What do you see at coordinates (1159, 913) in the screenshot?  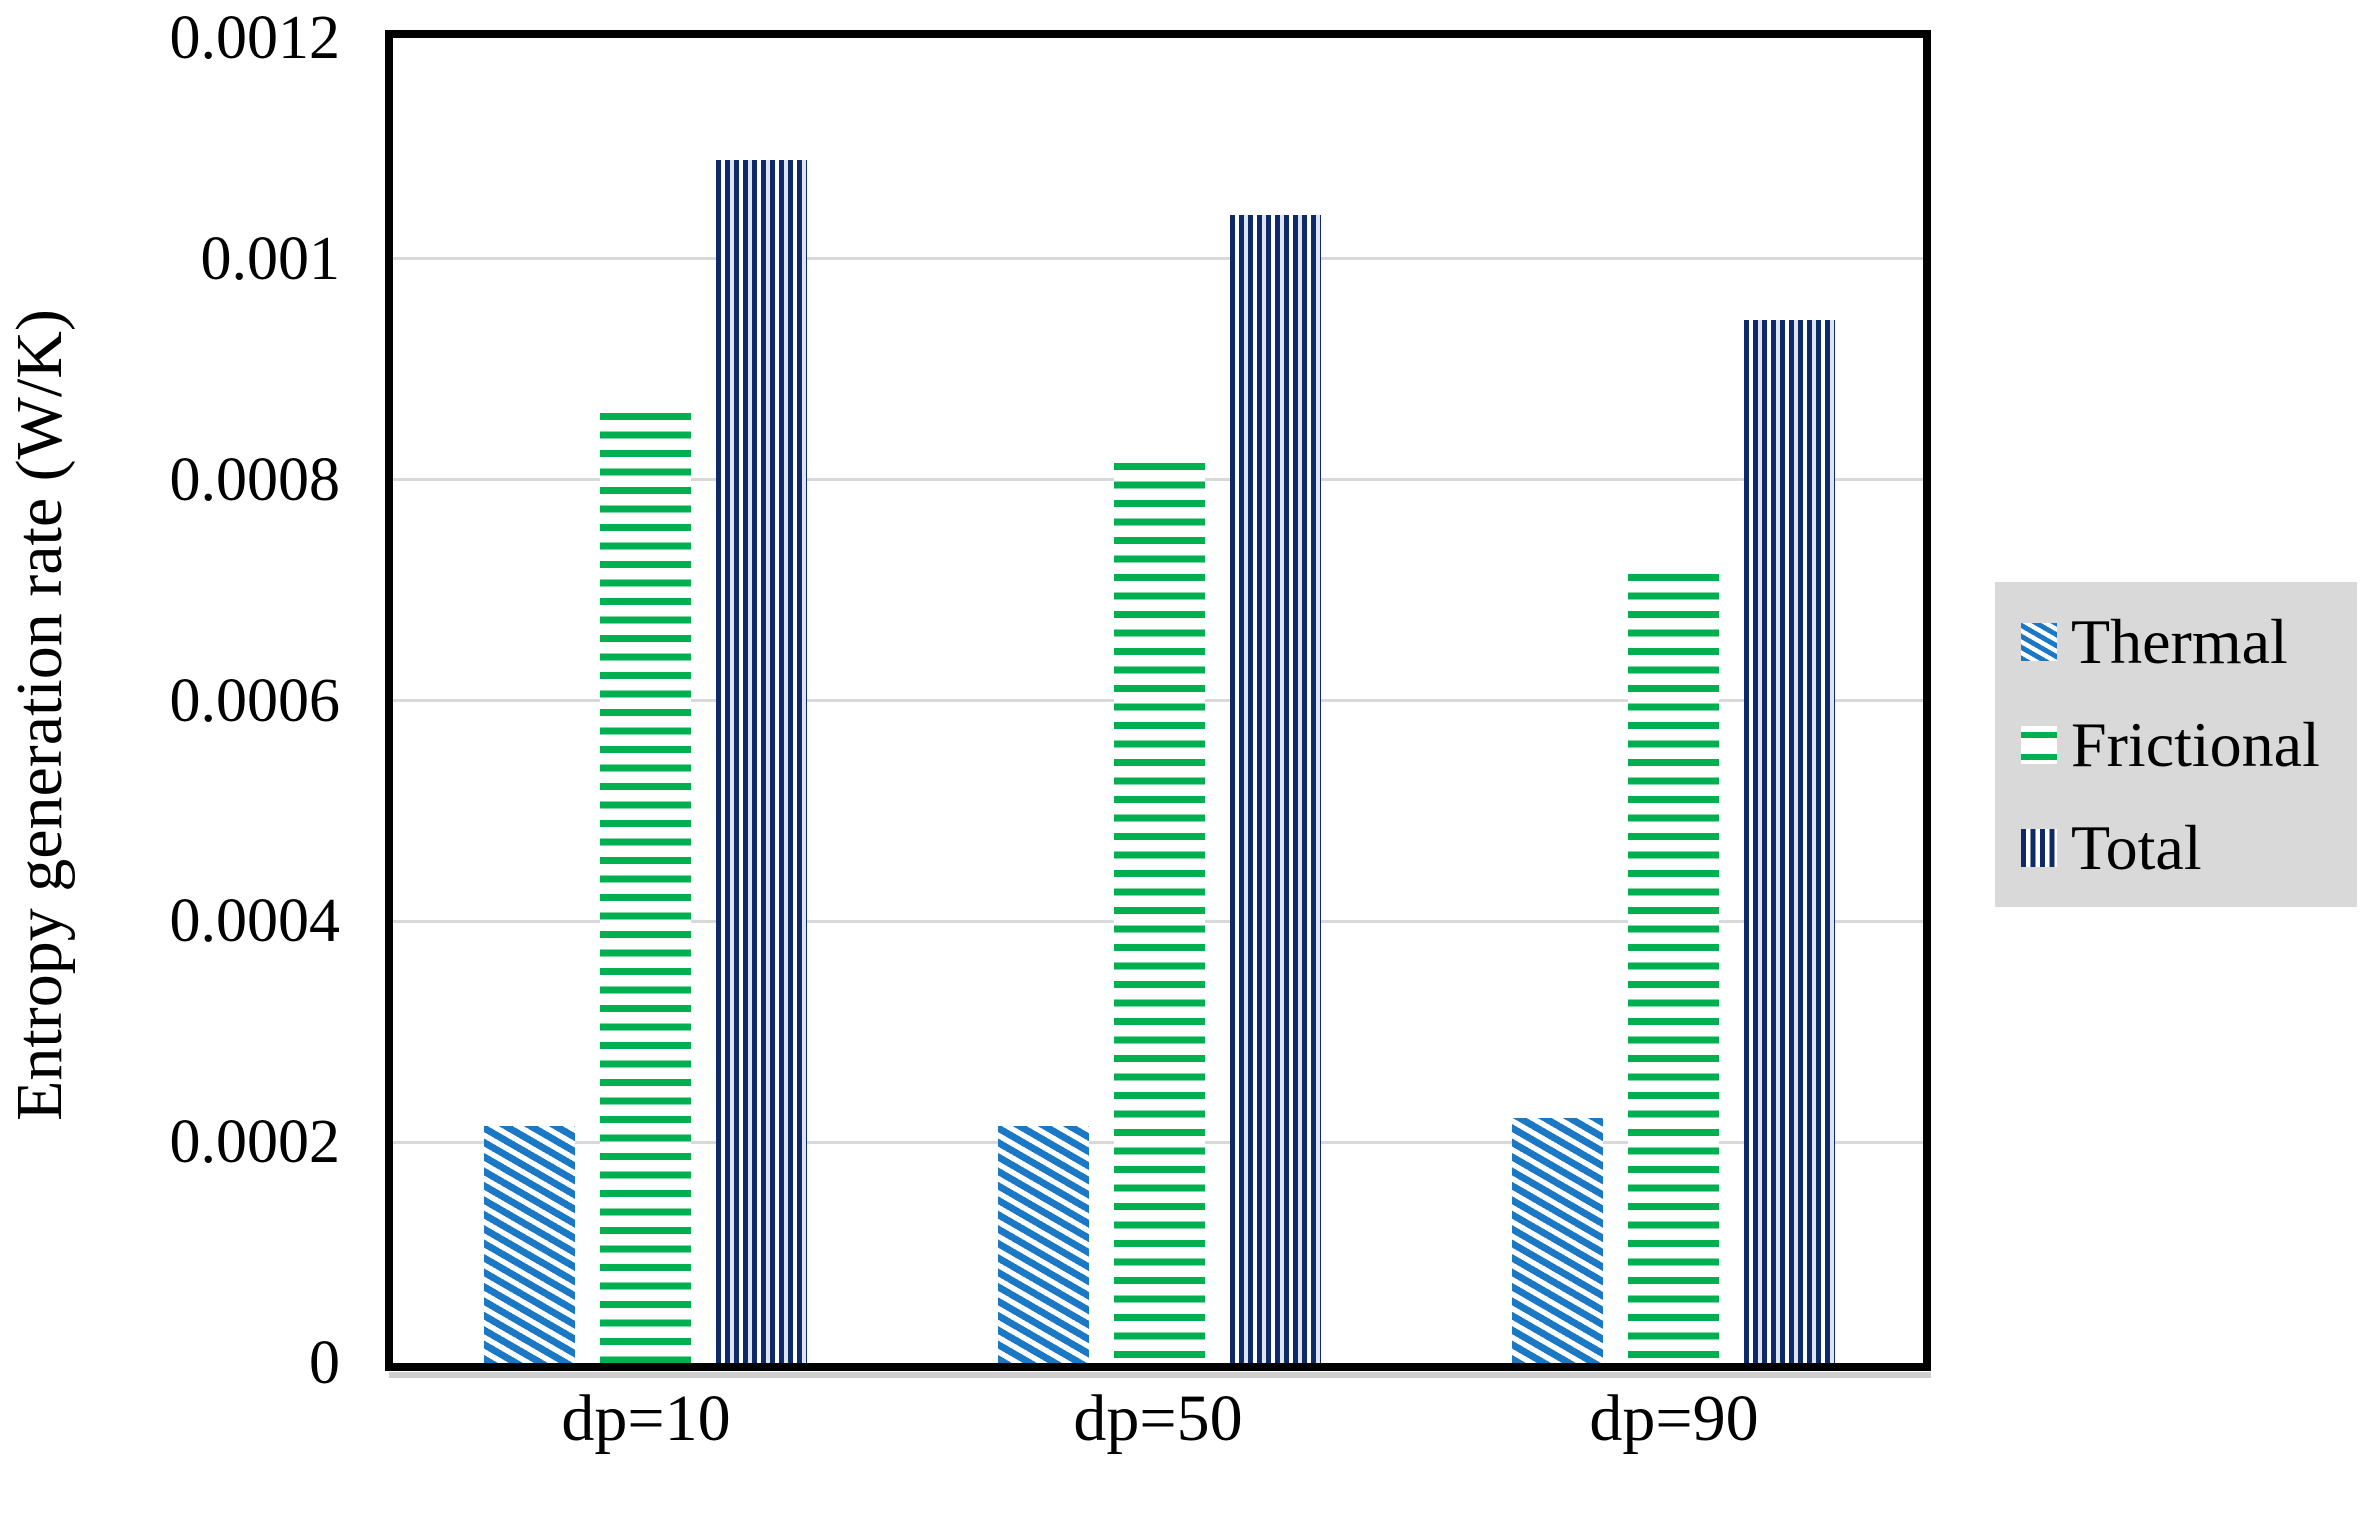 I see `bar-frictional-dp50` at bounding box center [1159, 913].